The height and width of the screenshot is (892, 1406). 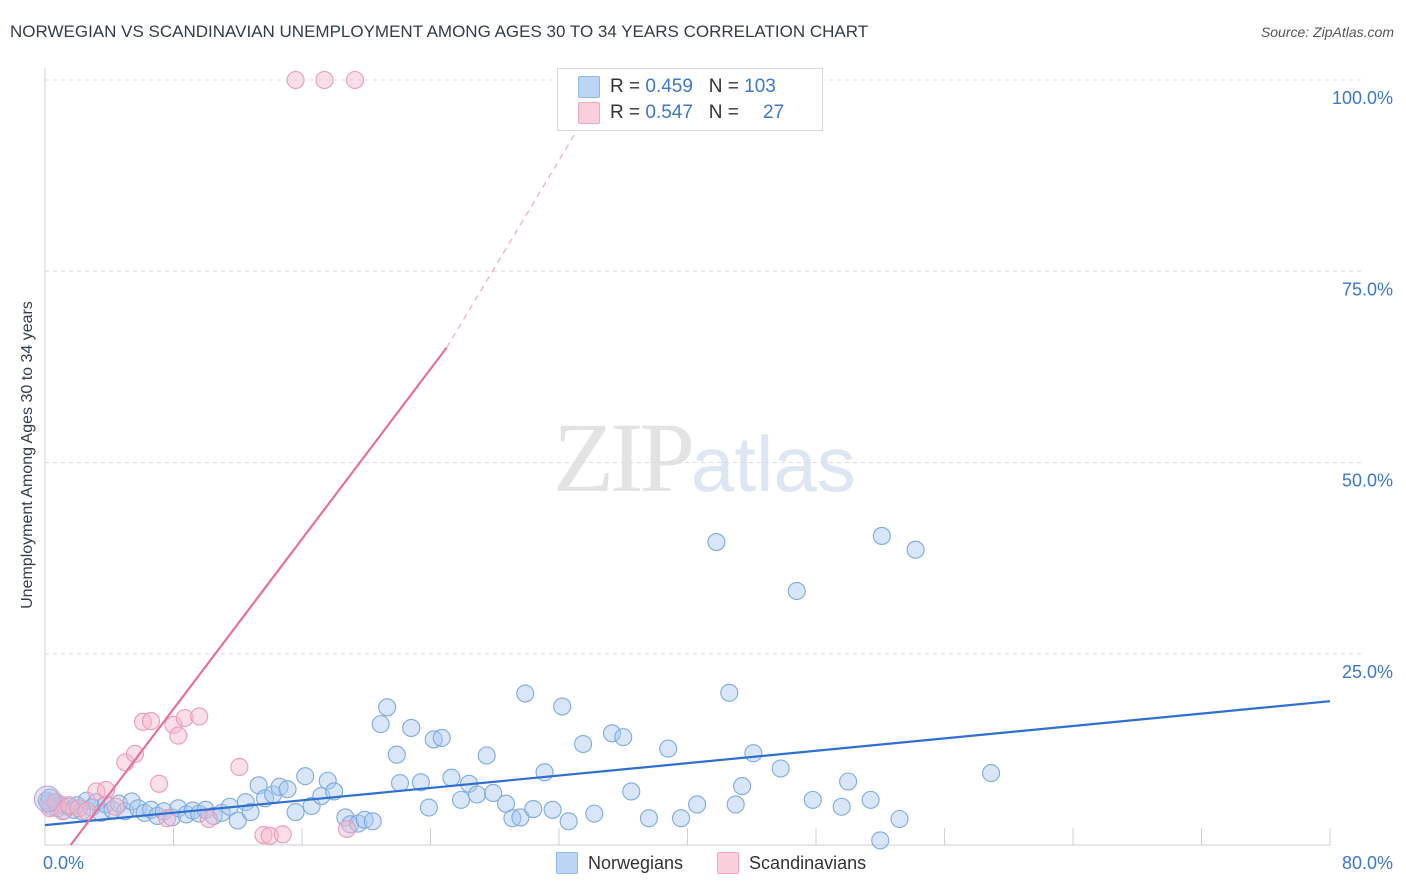 What do you see at coordinates (687, 763) in the screenshot?
I see `trend-line-norwegians` at bounding box center [687, 763].